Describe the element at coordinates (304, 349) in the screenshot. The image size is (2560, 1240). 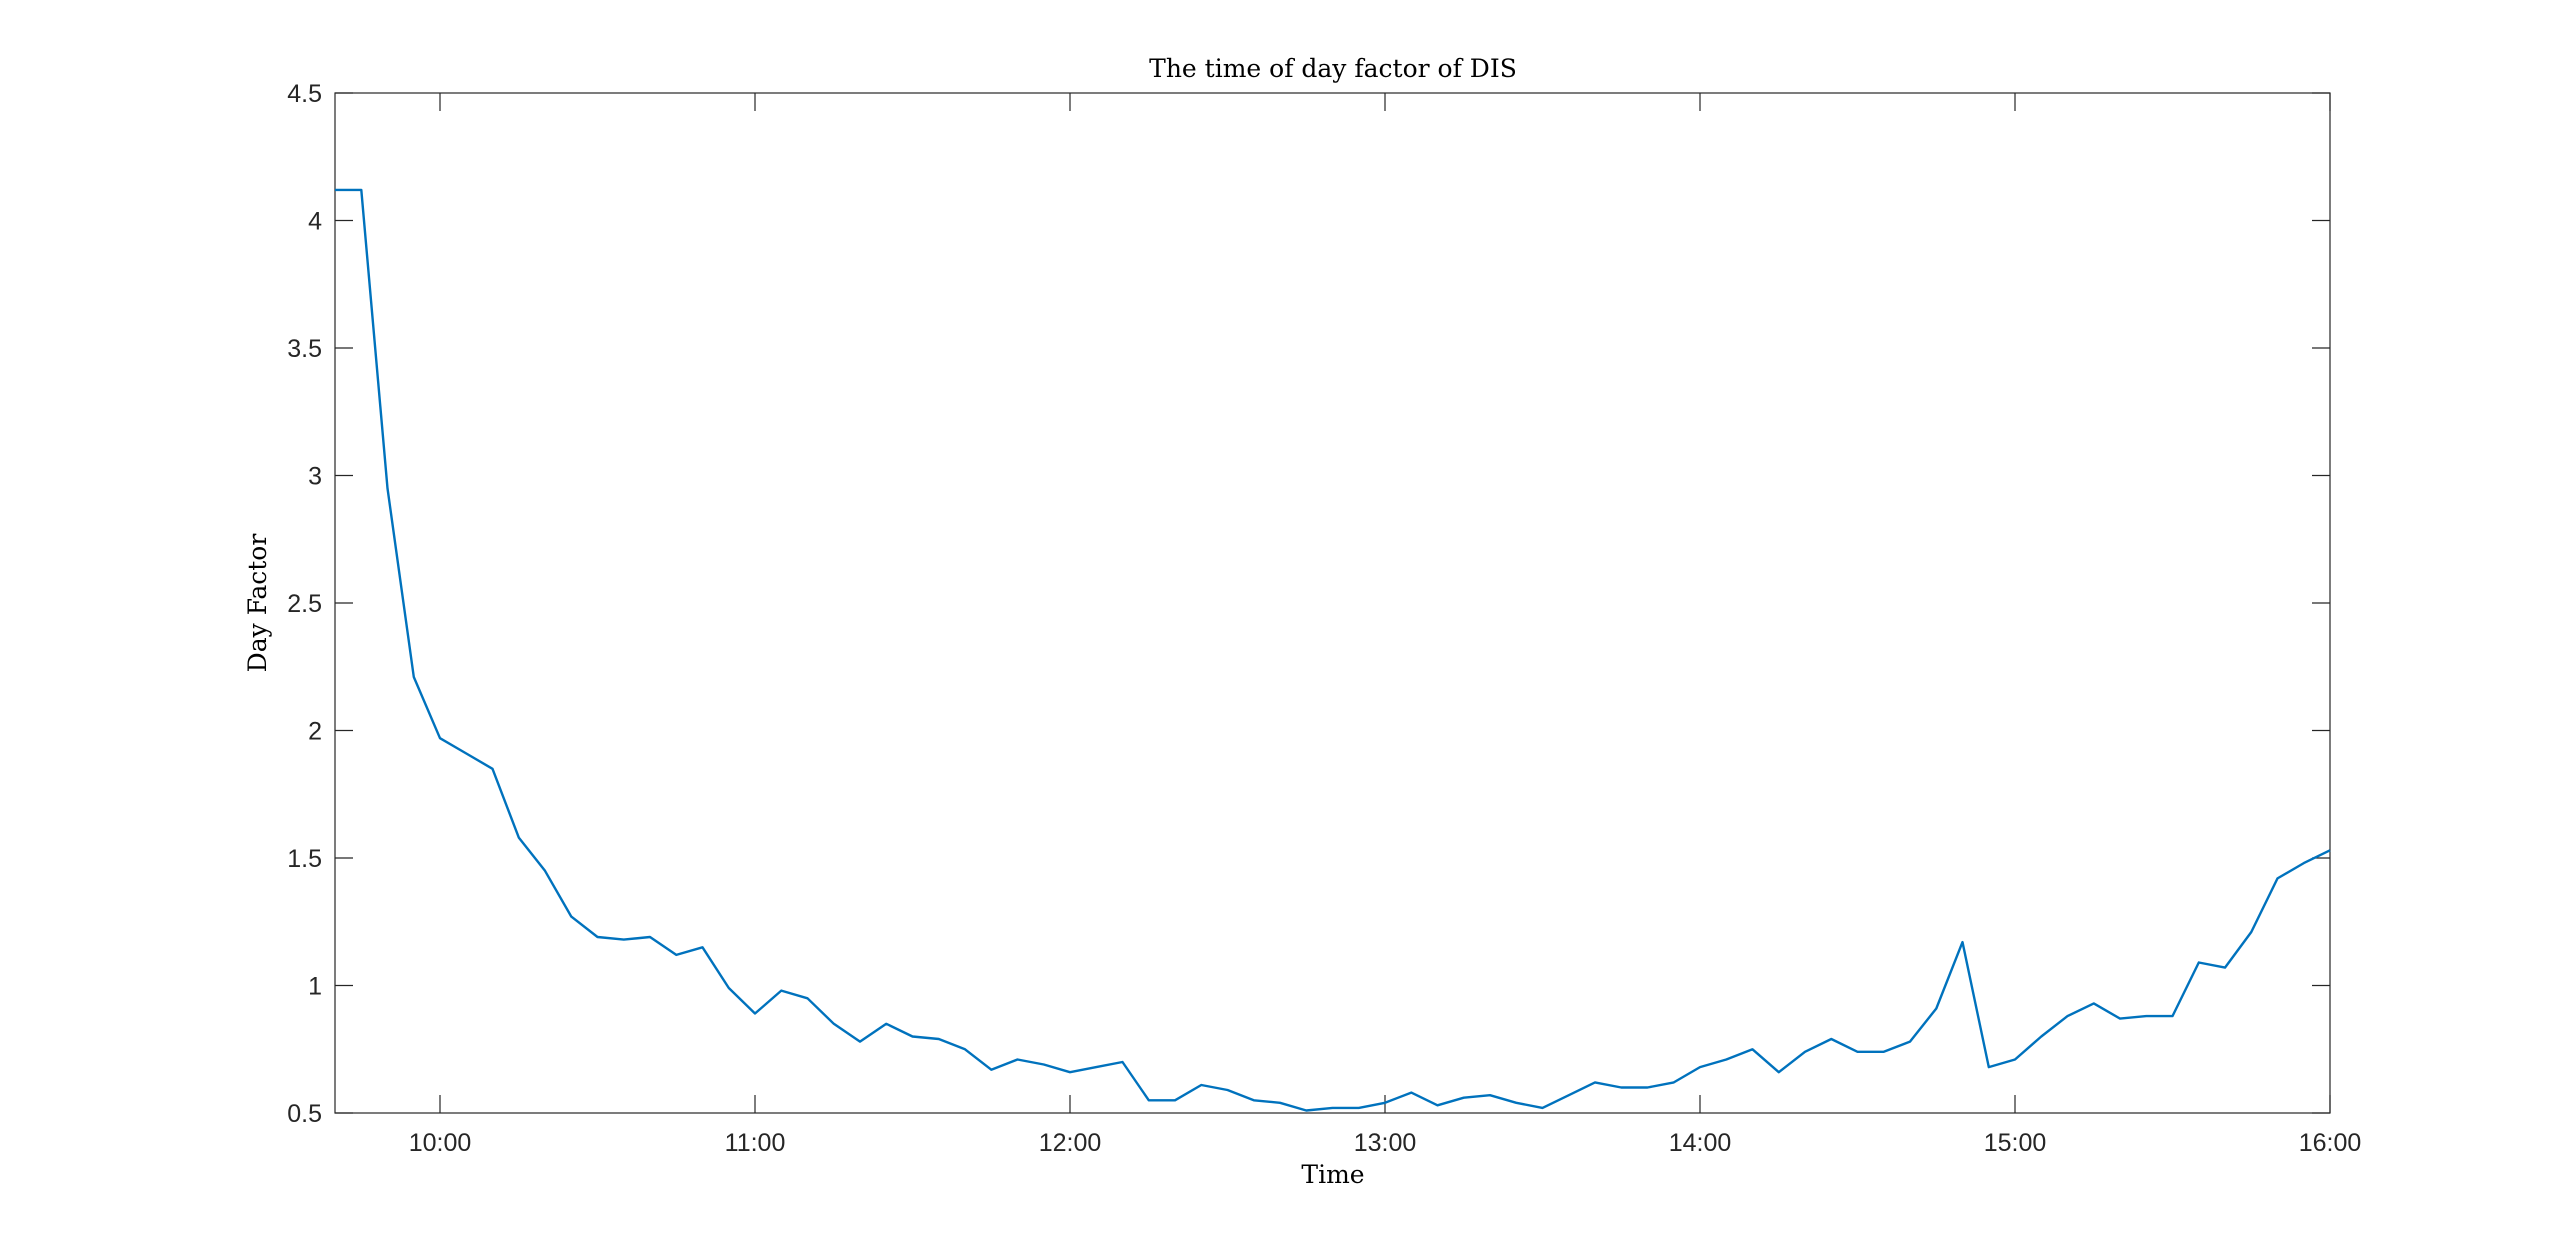
I see `y-tick-label: 3.5` at that location.